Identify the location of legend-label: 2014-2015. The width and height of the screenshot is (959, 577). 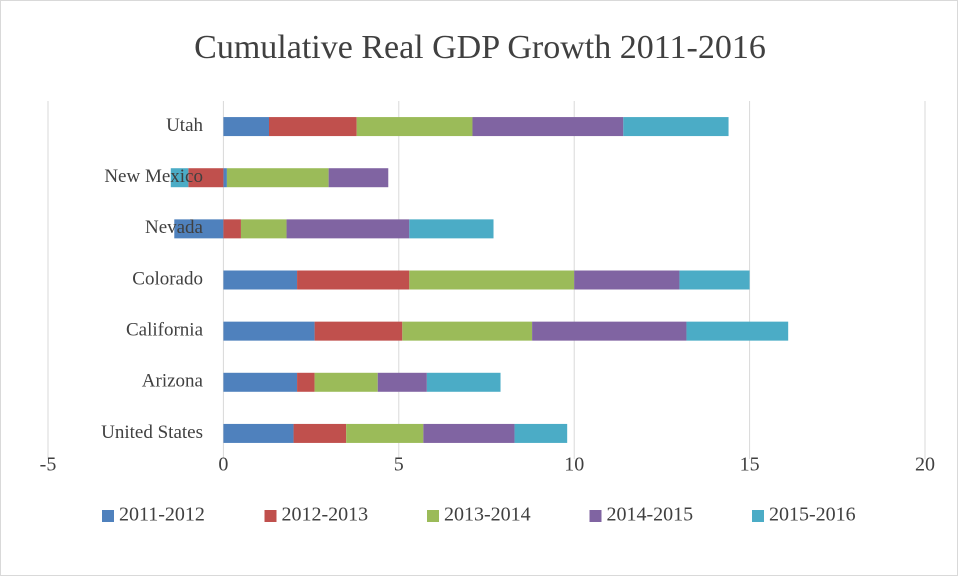
(650, 515).